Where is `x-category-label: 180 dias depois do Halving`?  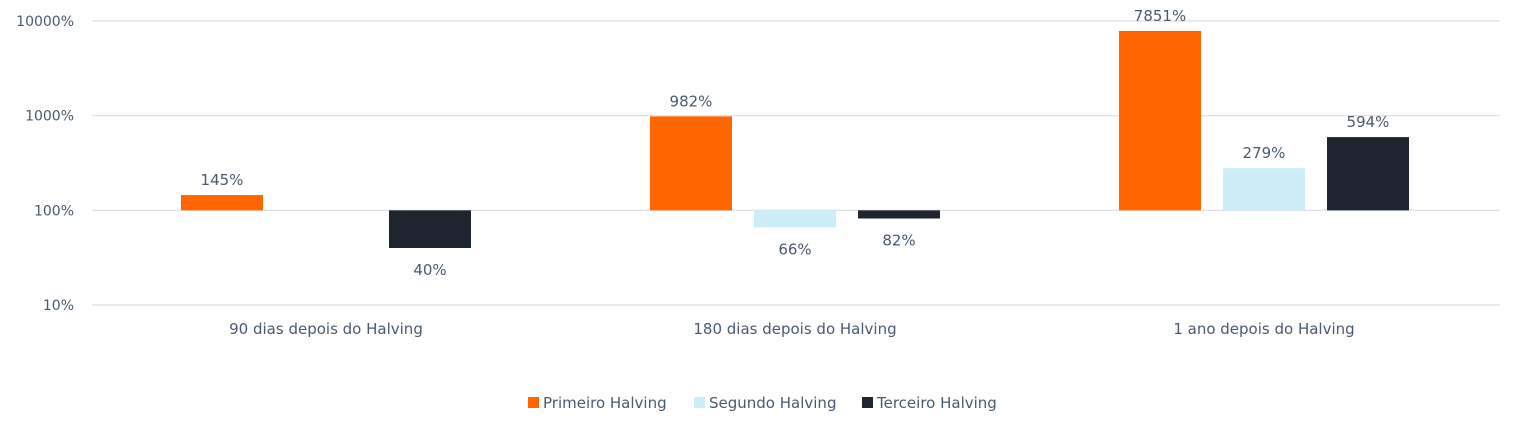 x-category-label: 180 dias depois do Halving is located at coordinates (794, 329).